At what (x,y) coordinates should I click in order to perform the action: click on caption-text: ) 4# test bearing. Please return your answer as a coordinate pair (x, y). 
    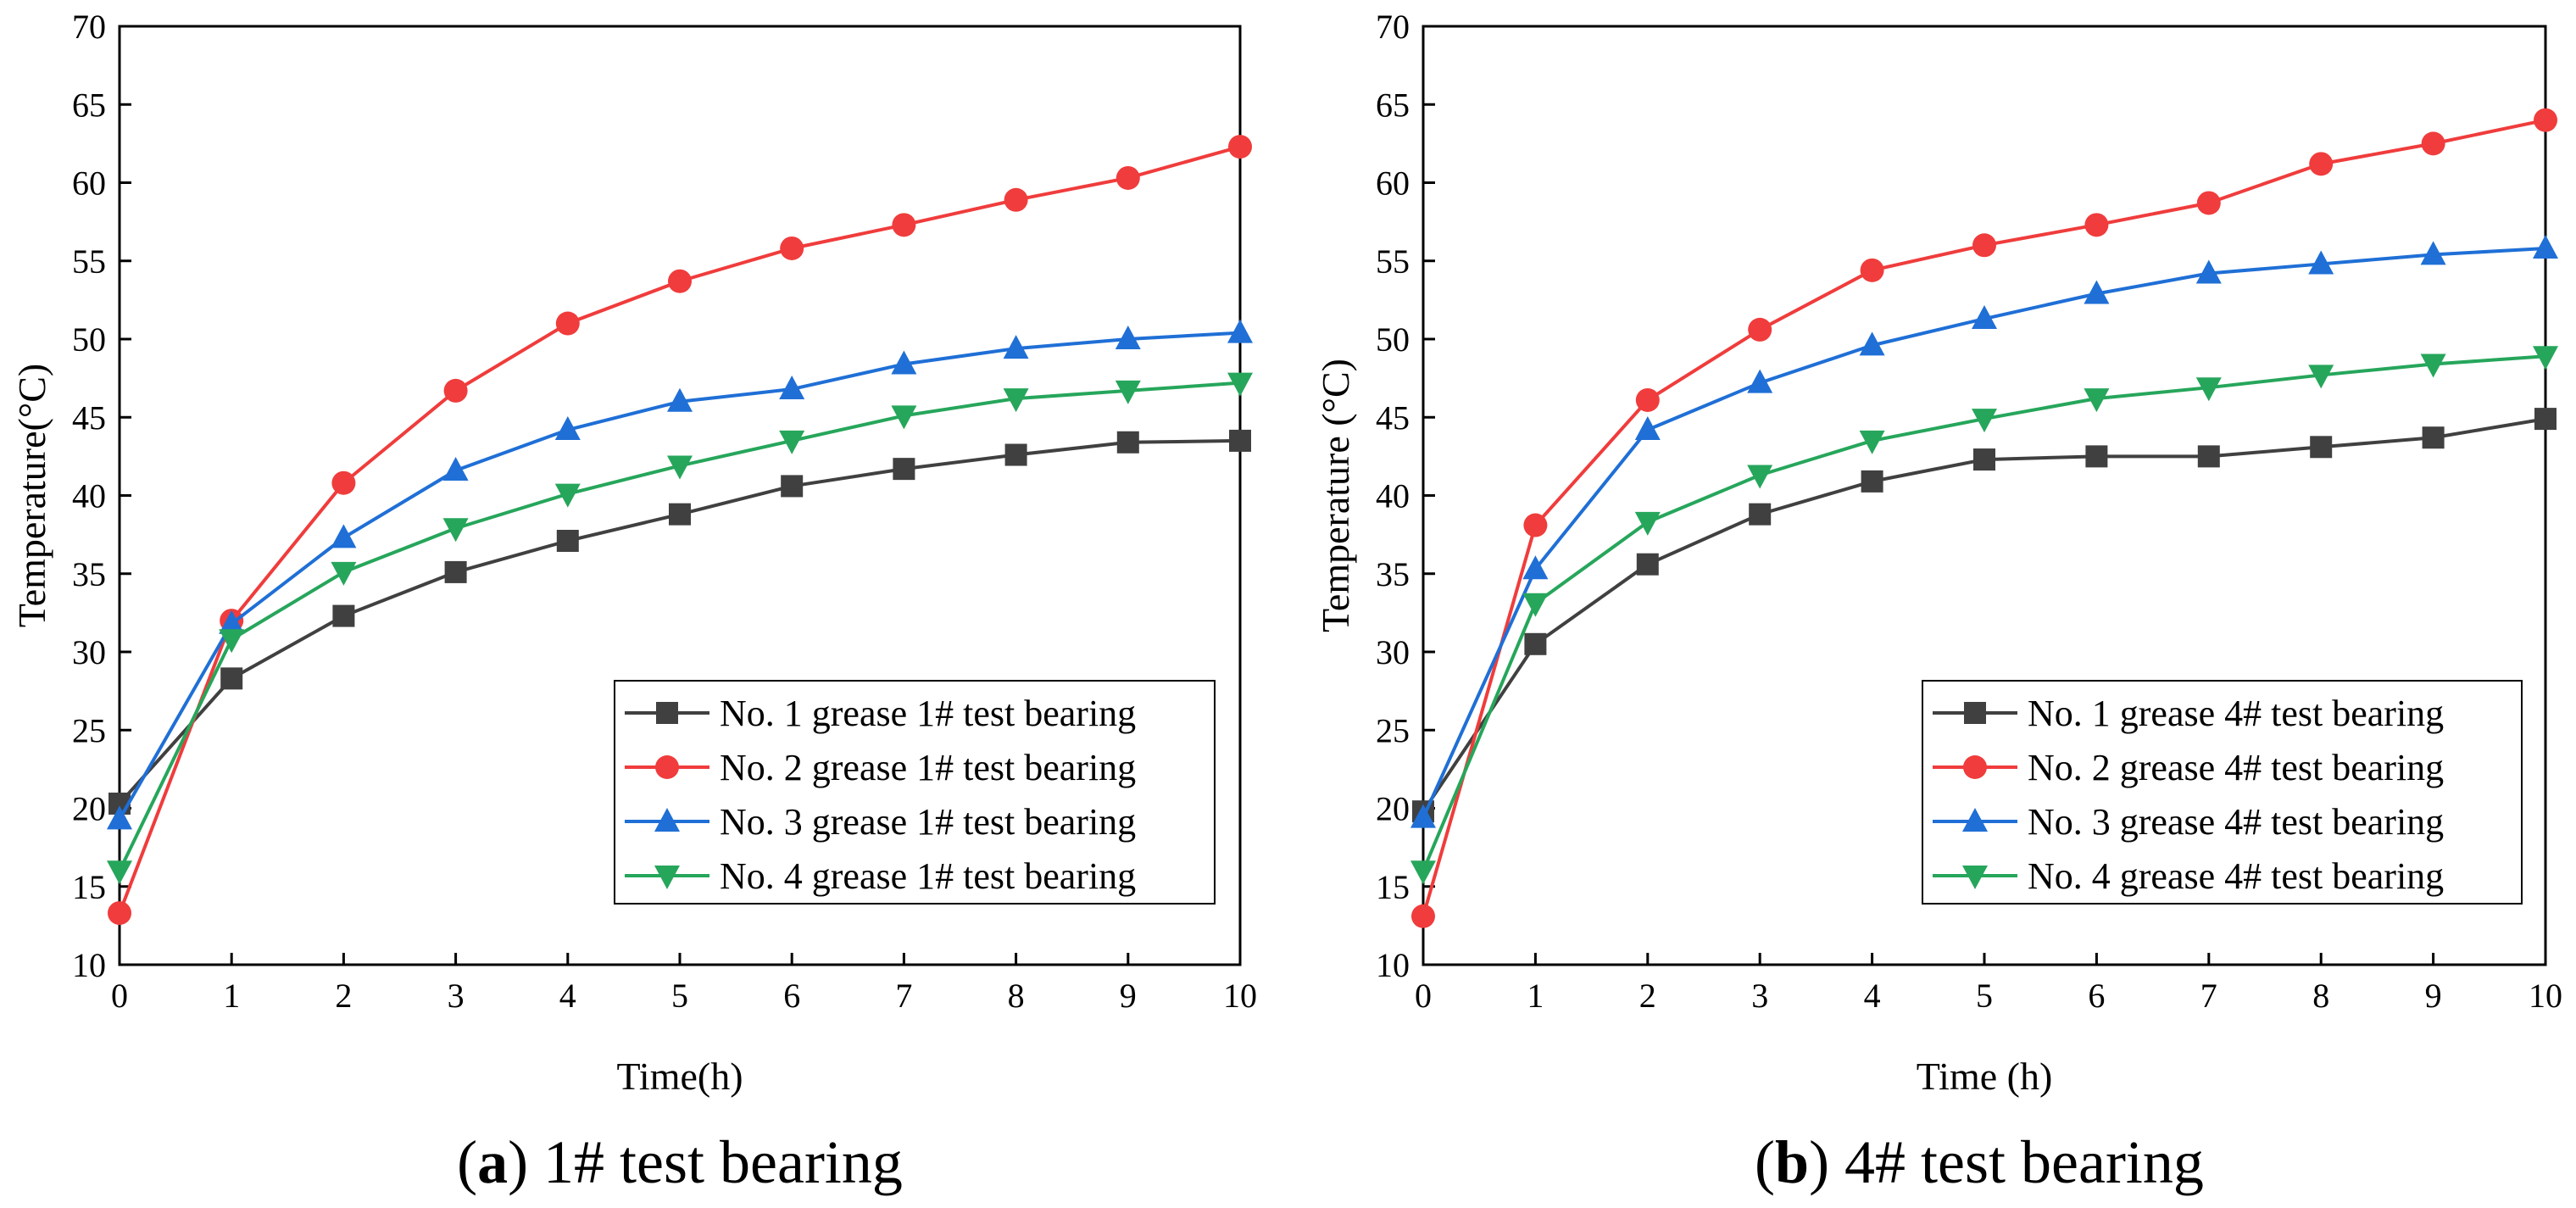
    Looking at the image, I should click on (2006, 1162).